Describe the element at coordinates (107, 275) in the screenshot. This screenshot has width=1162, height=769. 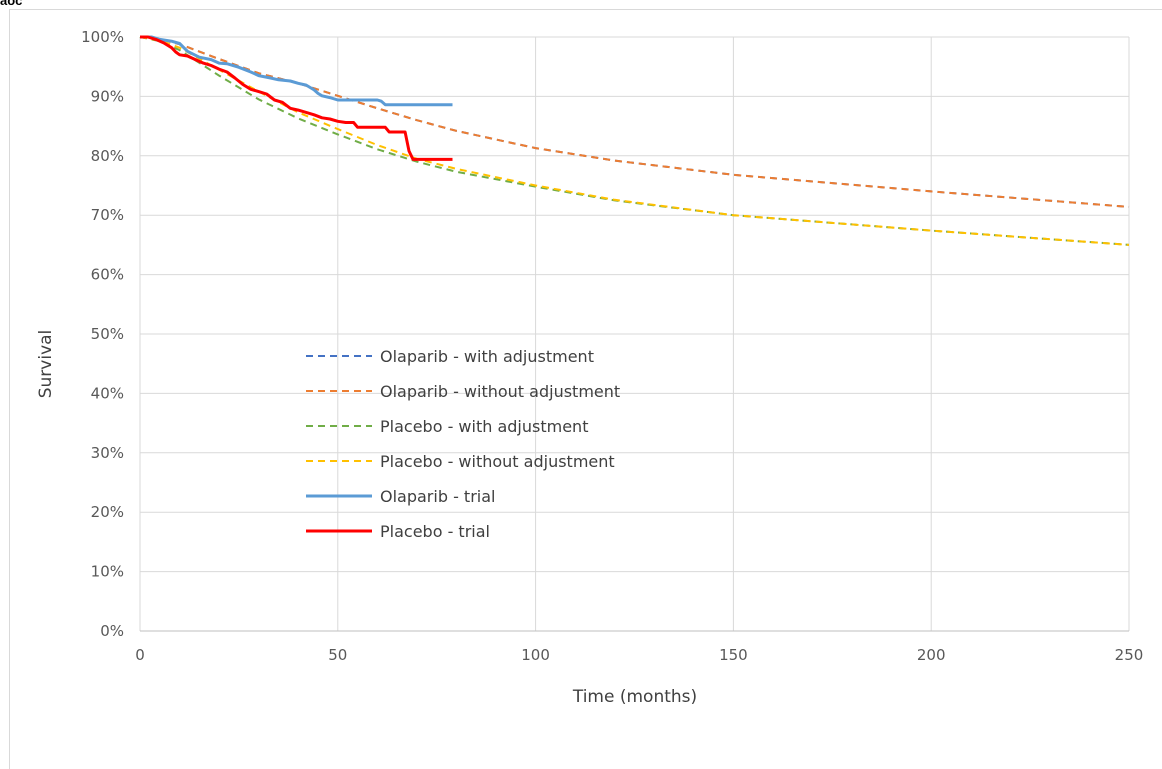
I see `y-tick-label: 60%` at that location.